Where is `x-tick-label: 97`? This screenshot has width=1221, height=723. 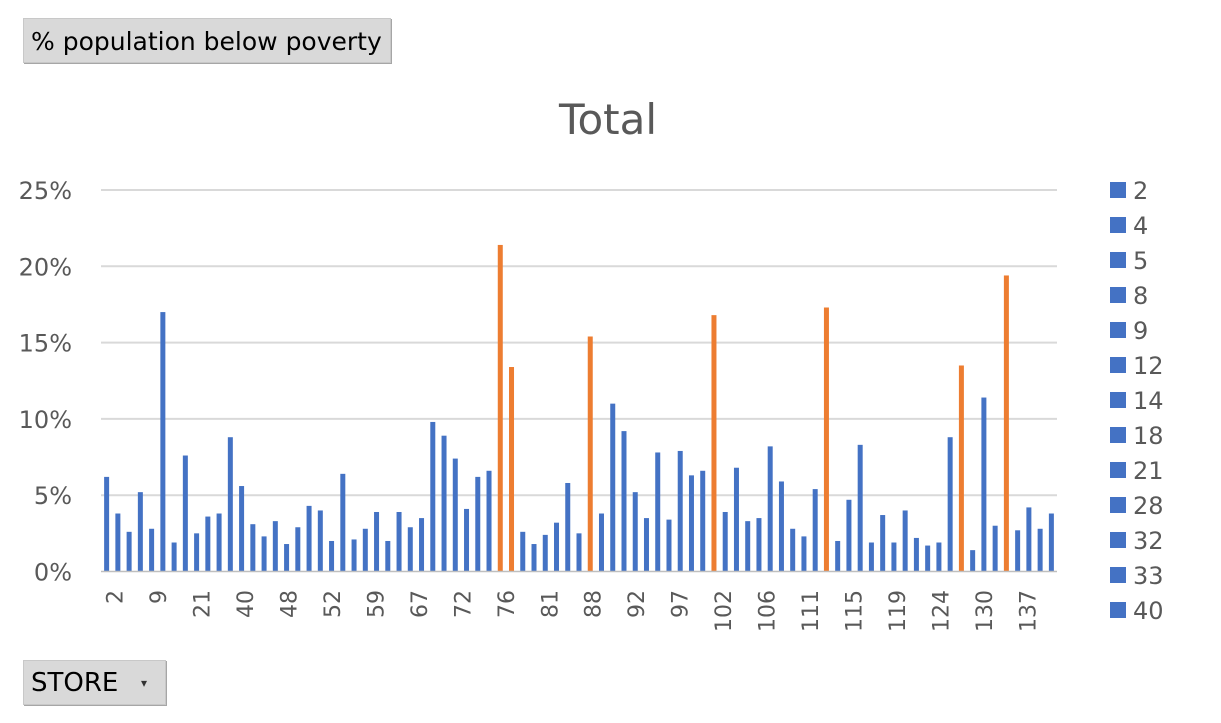 x-tick-label: 97 is located at coordinates (681, 604).